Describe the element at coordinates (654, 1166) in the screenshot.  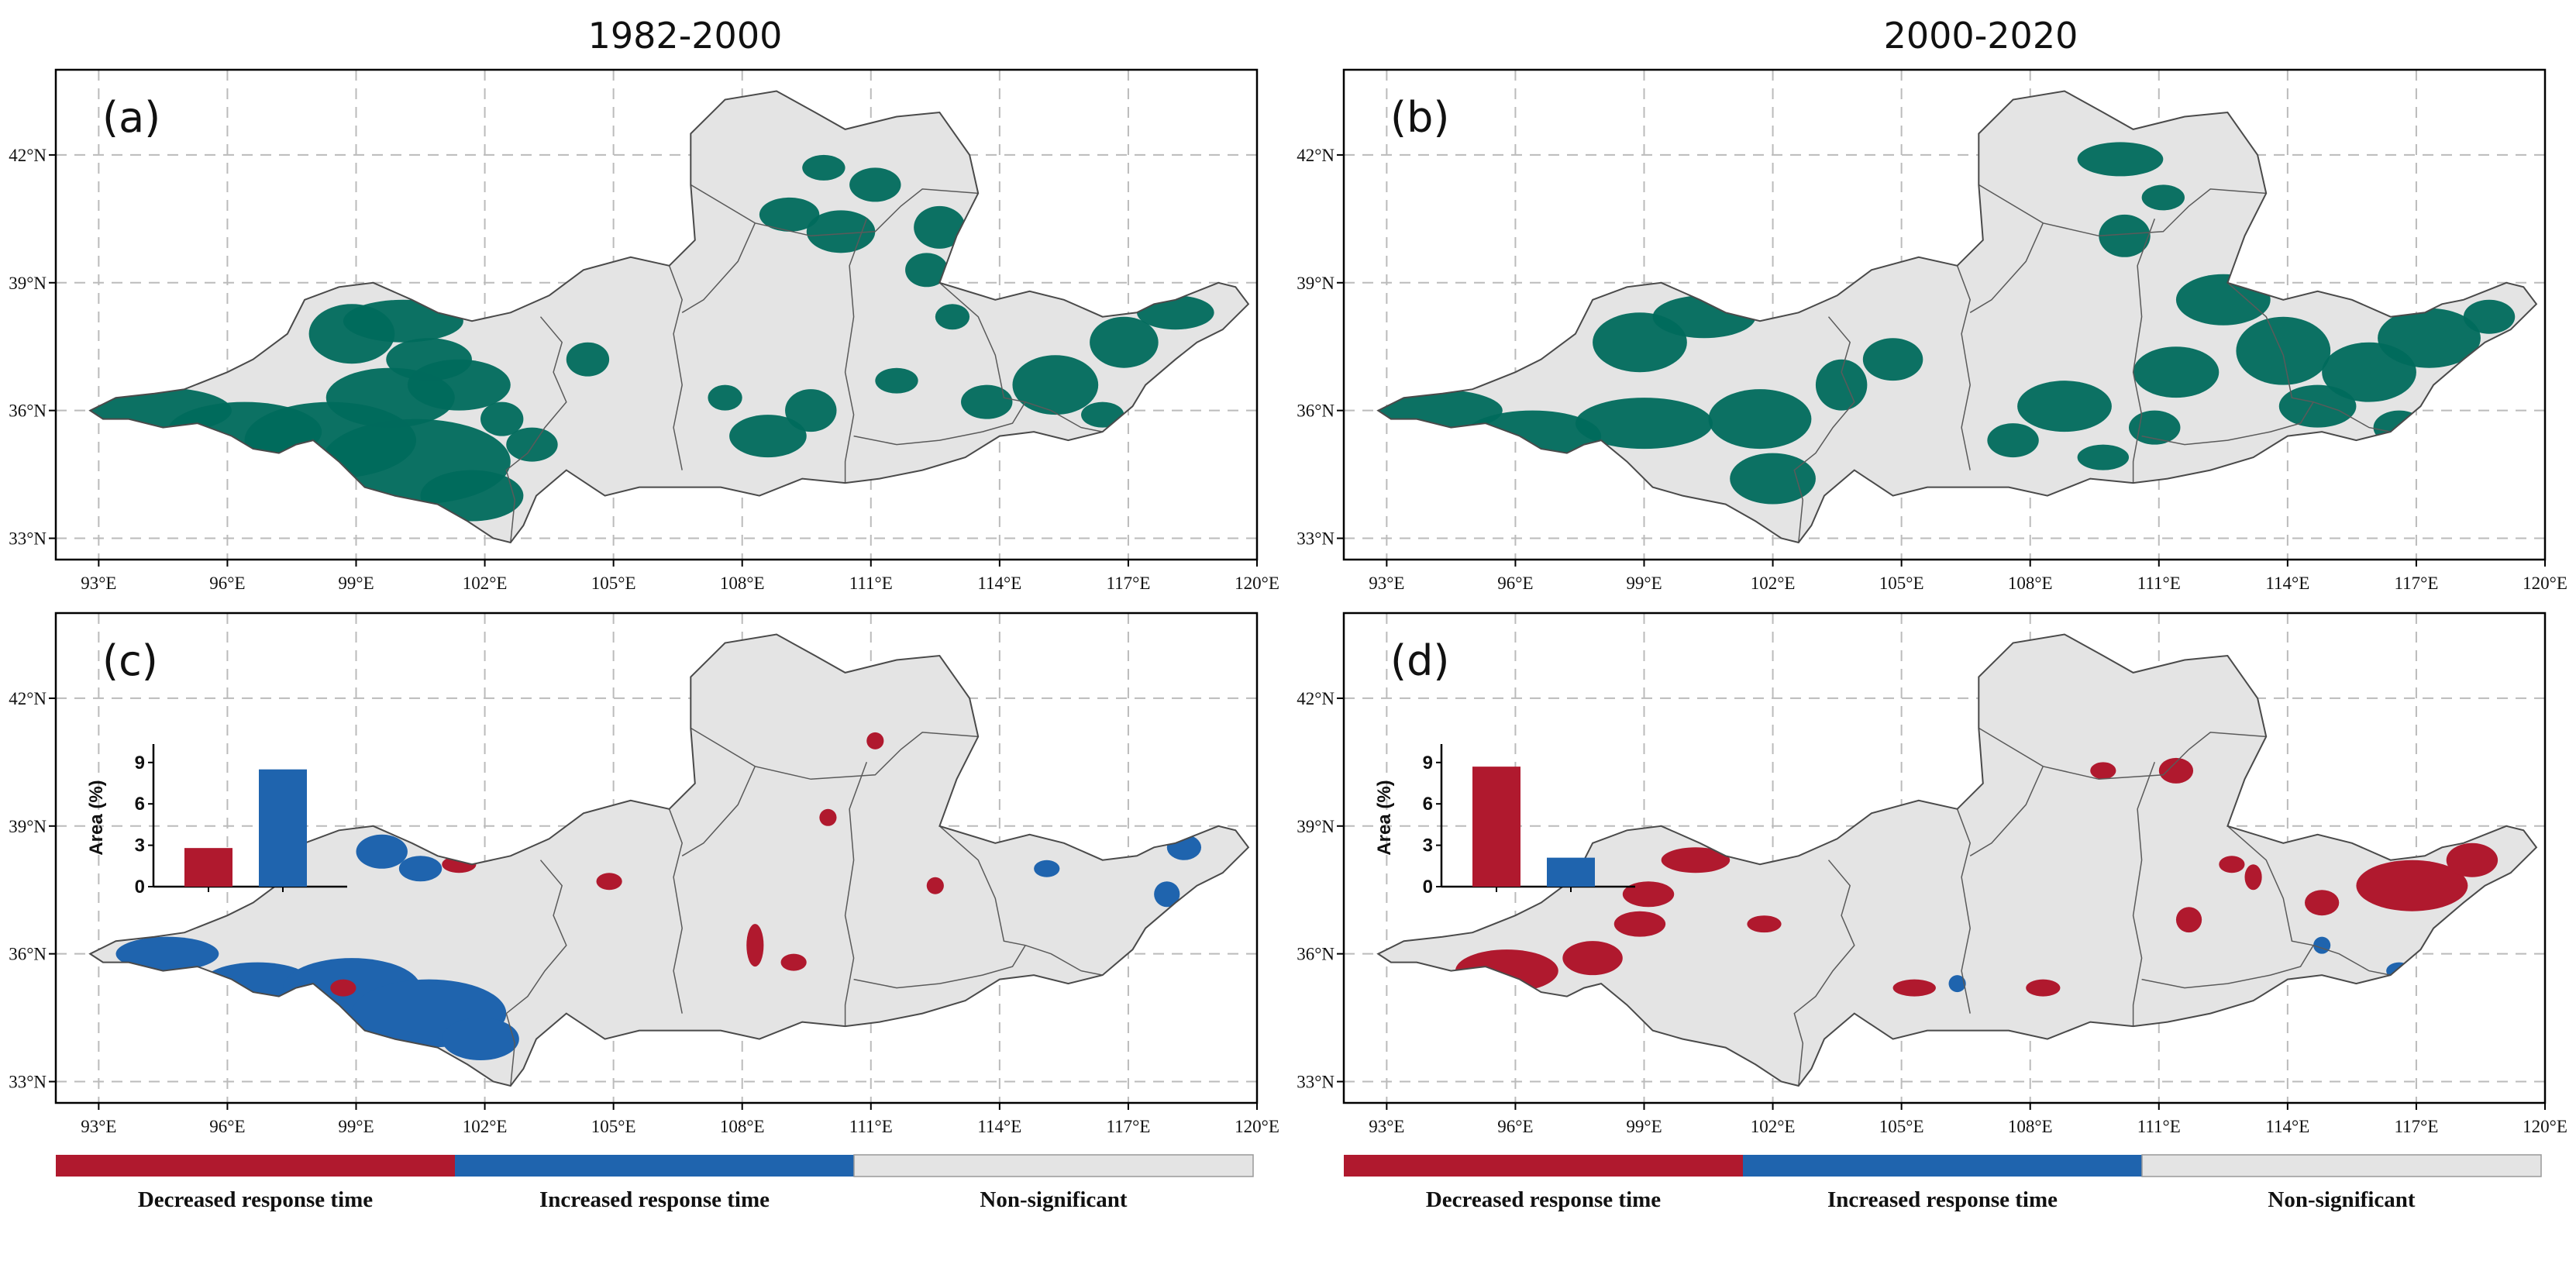
I see `legend-swatch` at that location.